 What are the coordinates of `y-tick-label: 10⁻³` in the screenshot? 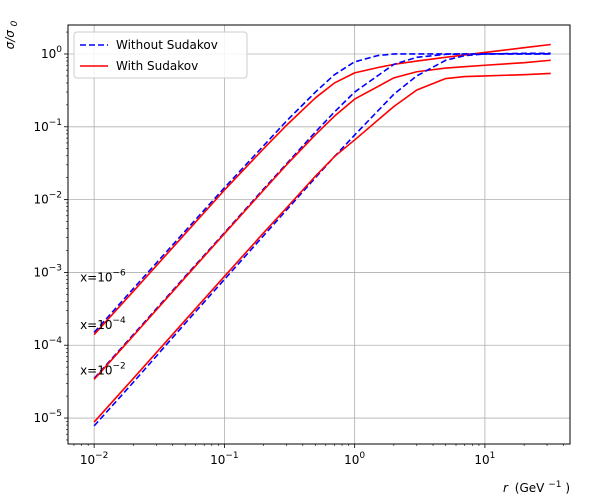 It's located at (47, 271).